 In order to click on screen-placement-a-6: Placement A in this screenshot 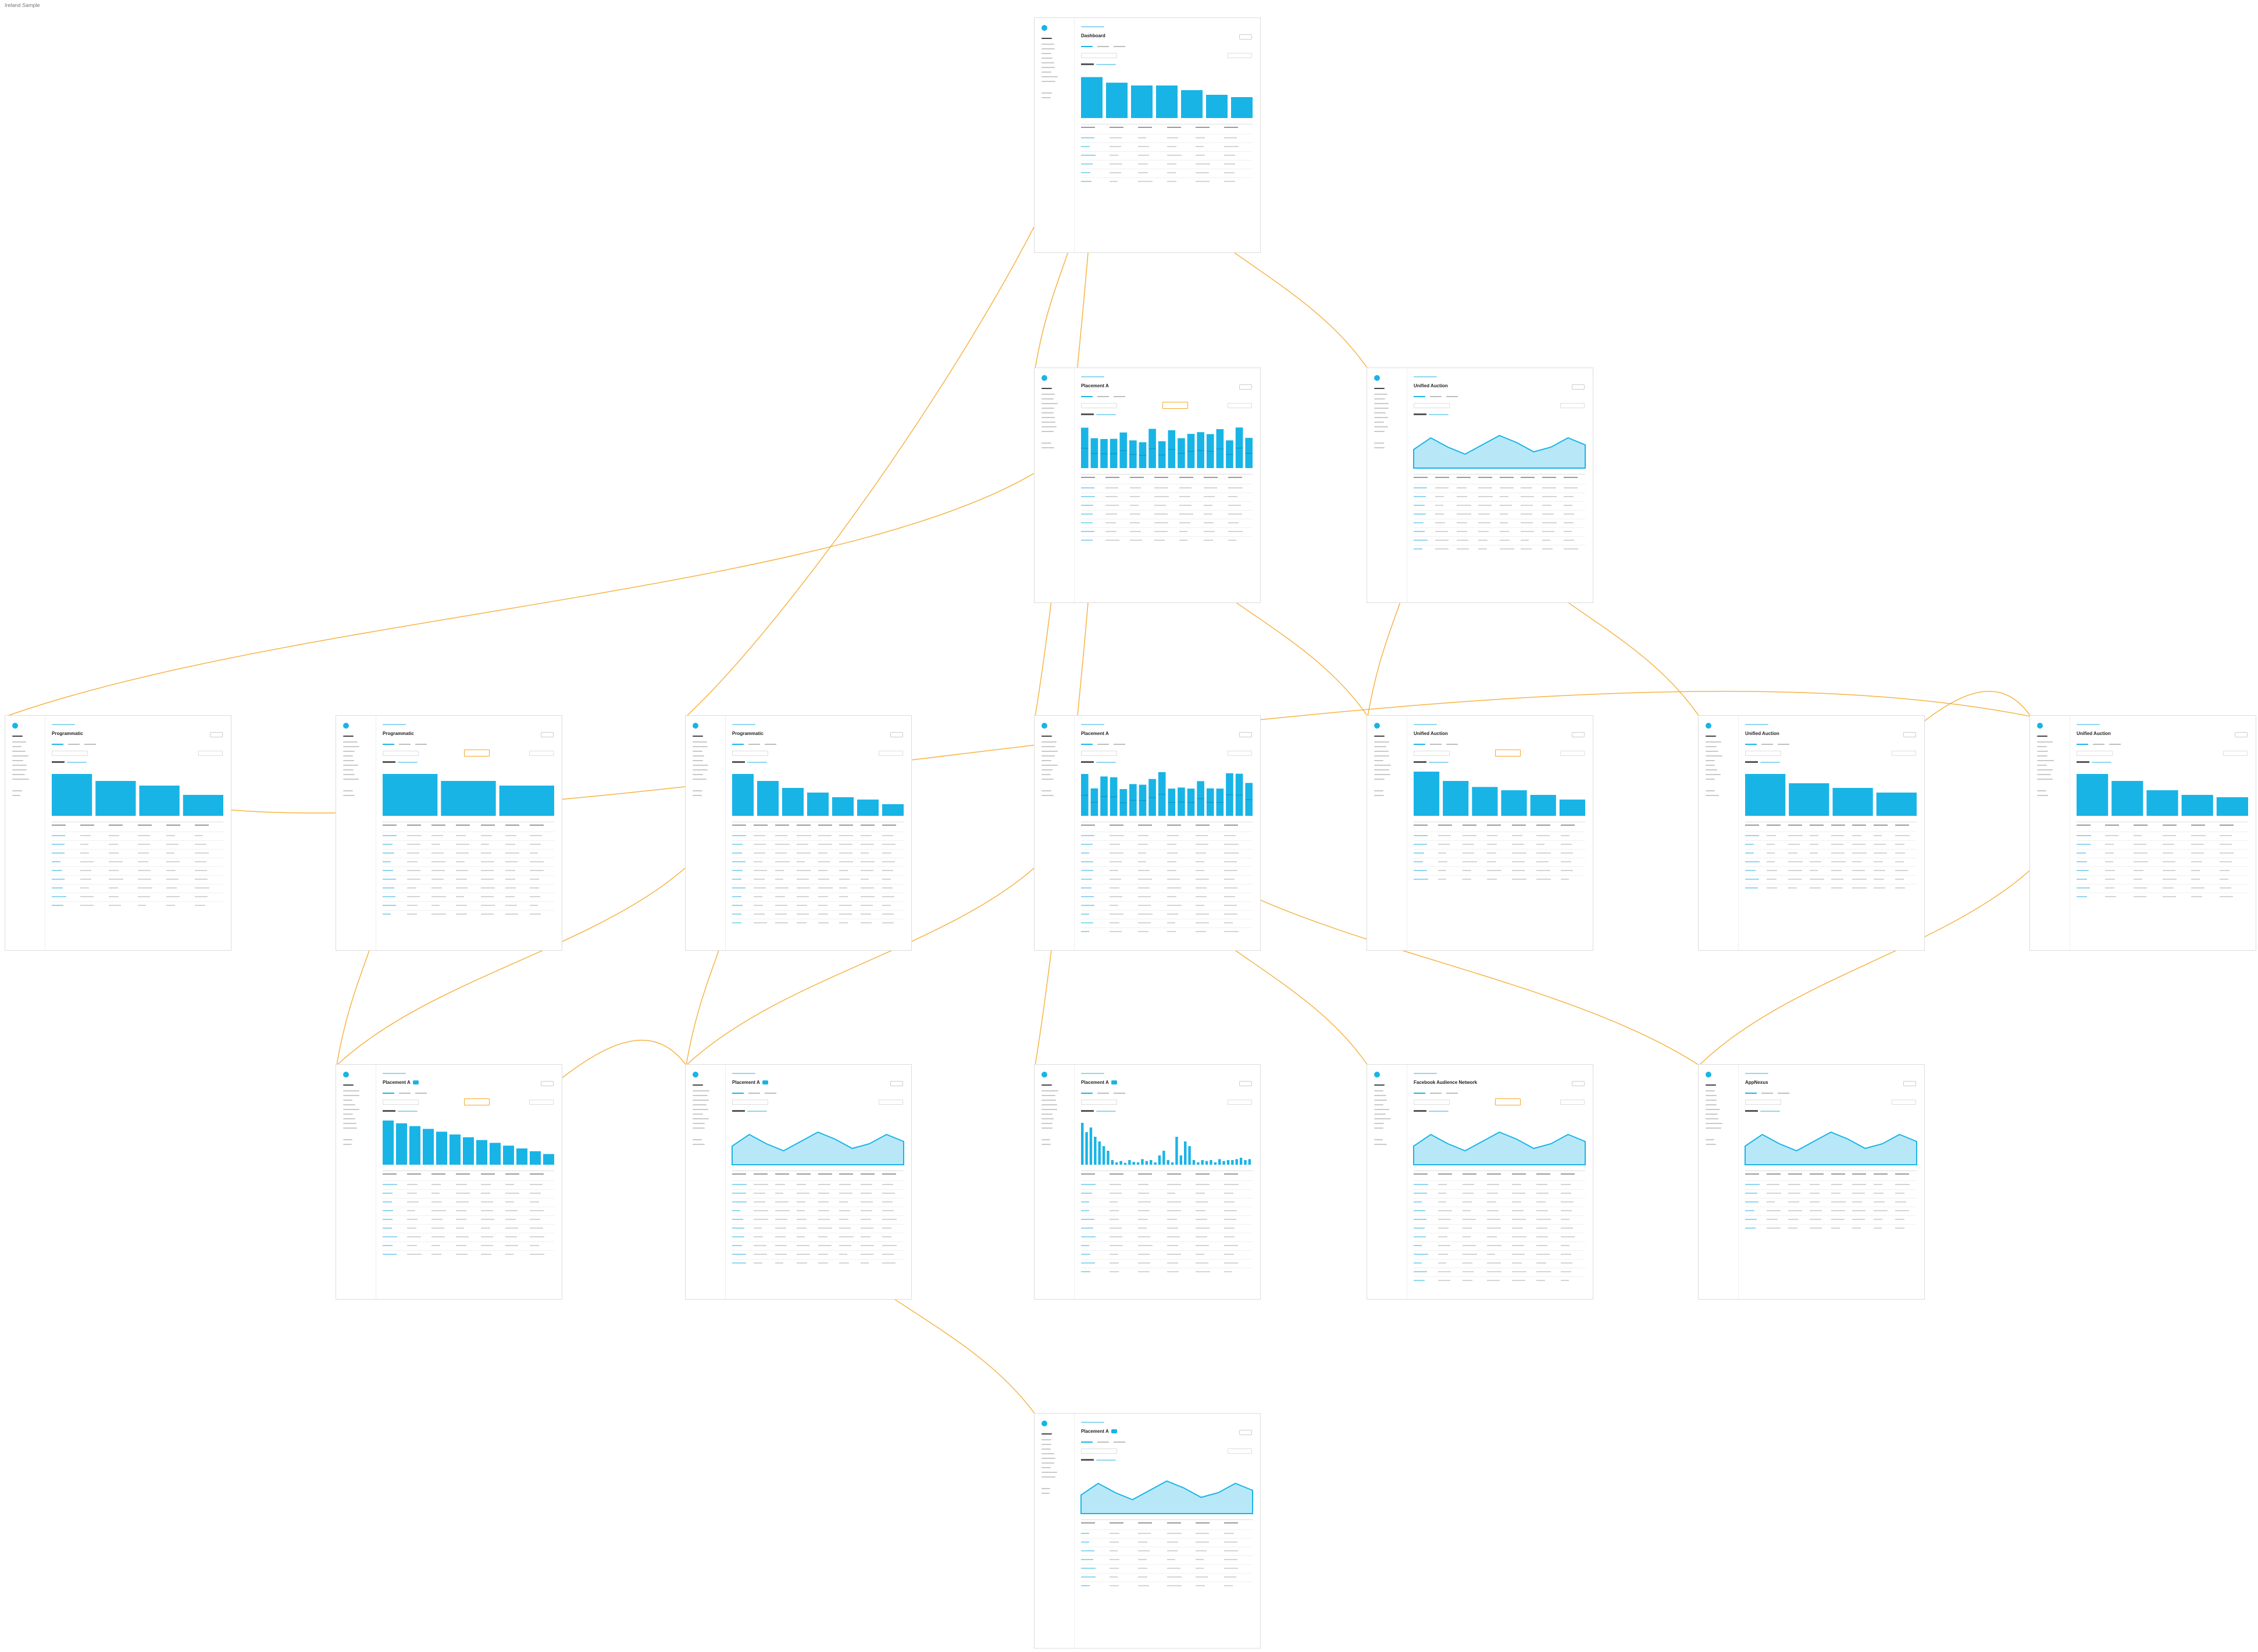, I will do `click(1147, 1531)`.